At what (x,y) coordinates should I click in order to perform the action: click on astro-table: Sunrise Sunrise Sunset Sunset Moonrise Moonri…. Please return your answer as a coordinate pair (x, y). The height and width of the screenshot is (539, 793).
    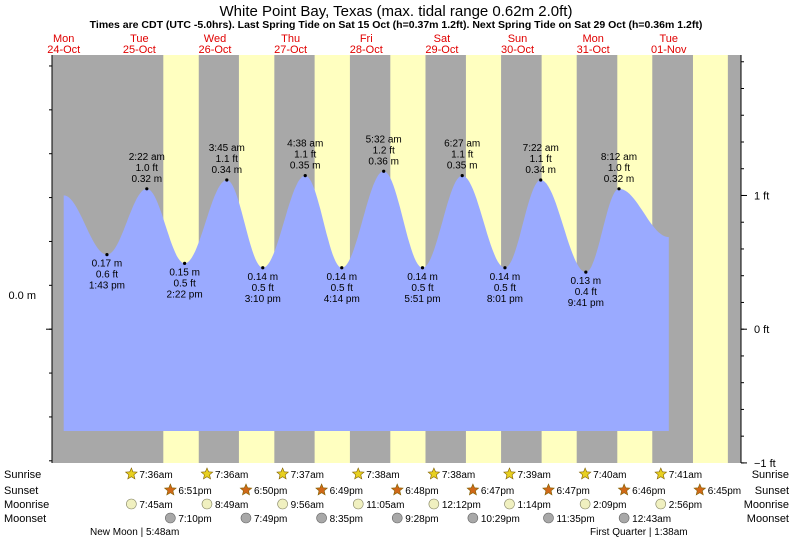
    Looking at the image, I should click on (396, 502).